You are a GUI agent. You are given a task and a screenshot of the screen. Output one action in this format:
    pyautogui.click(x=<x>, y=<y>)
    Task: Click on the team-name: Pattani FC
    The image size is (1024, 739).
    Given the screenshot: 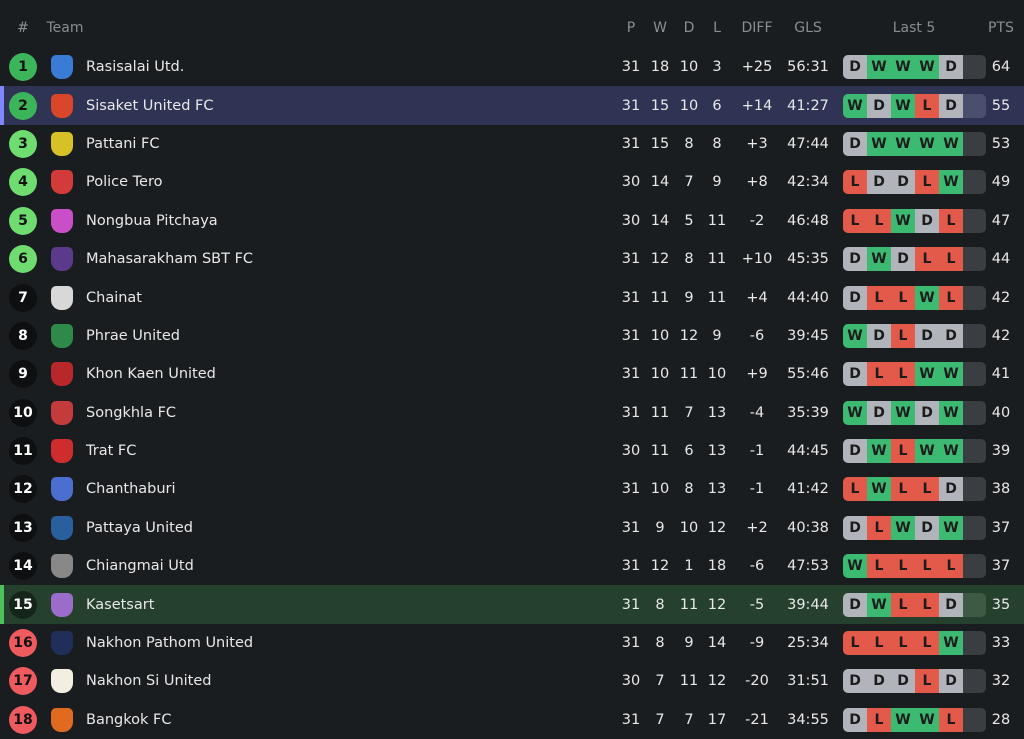 What is the action you would take?
    pyautogui.click(x=123, y=143)
    